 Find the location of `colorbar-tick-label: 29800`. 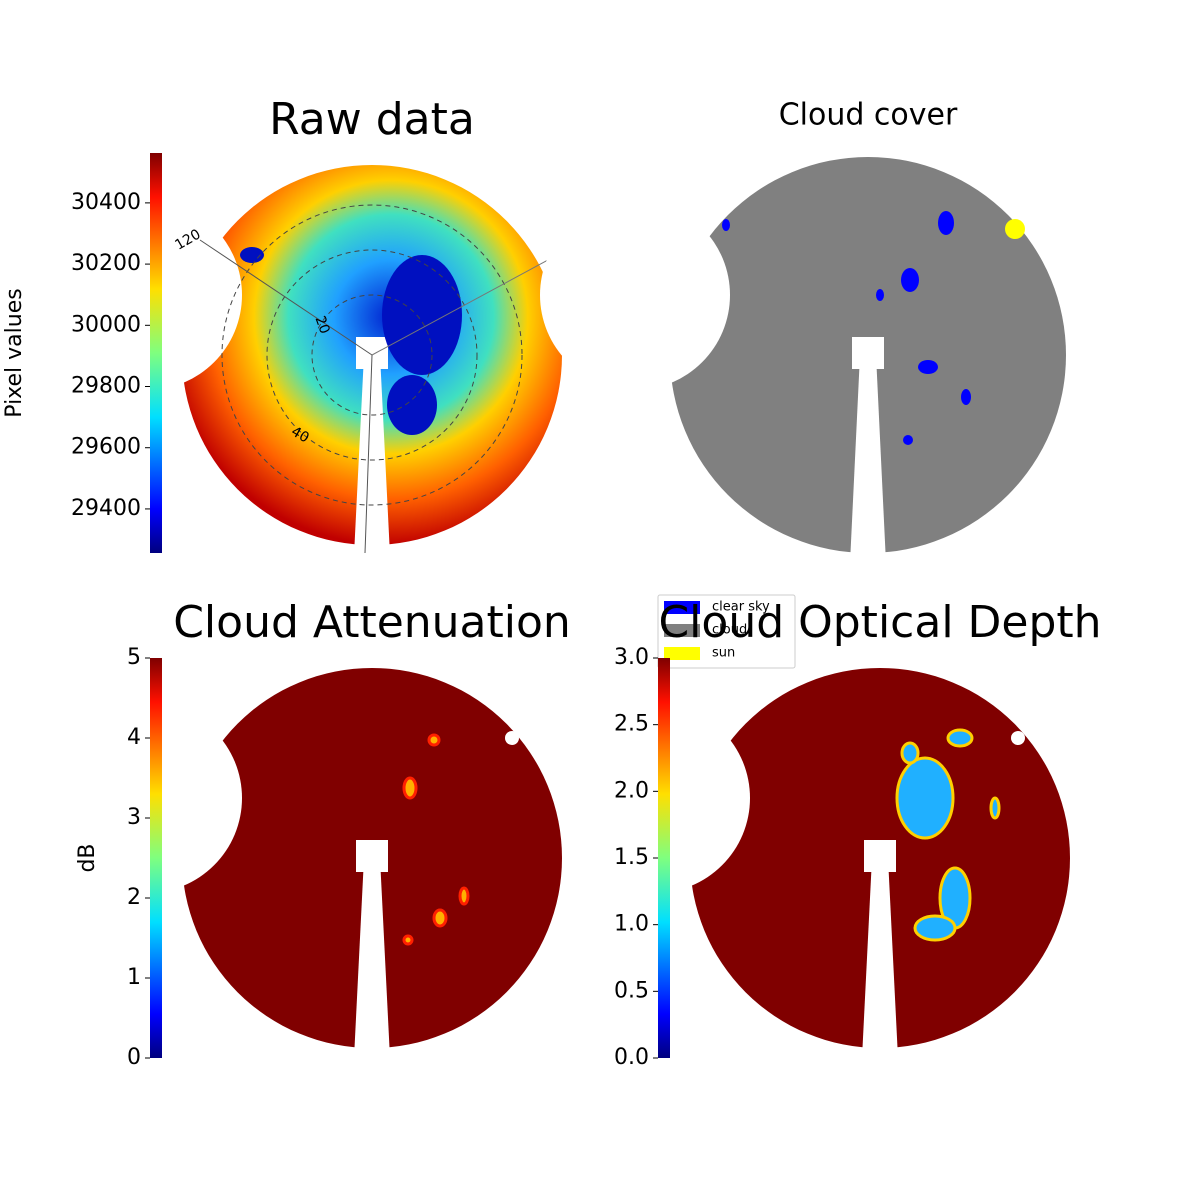

colorbar-tick-label: 29800 is located at coordinates (106, 386).